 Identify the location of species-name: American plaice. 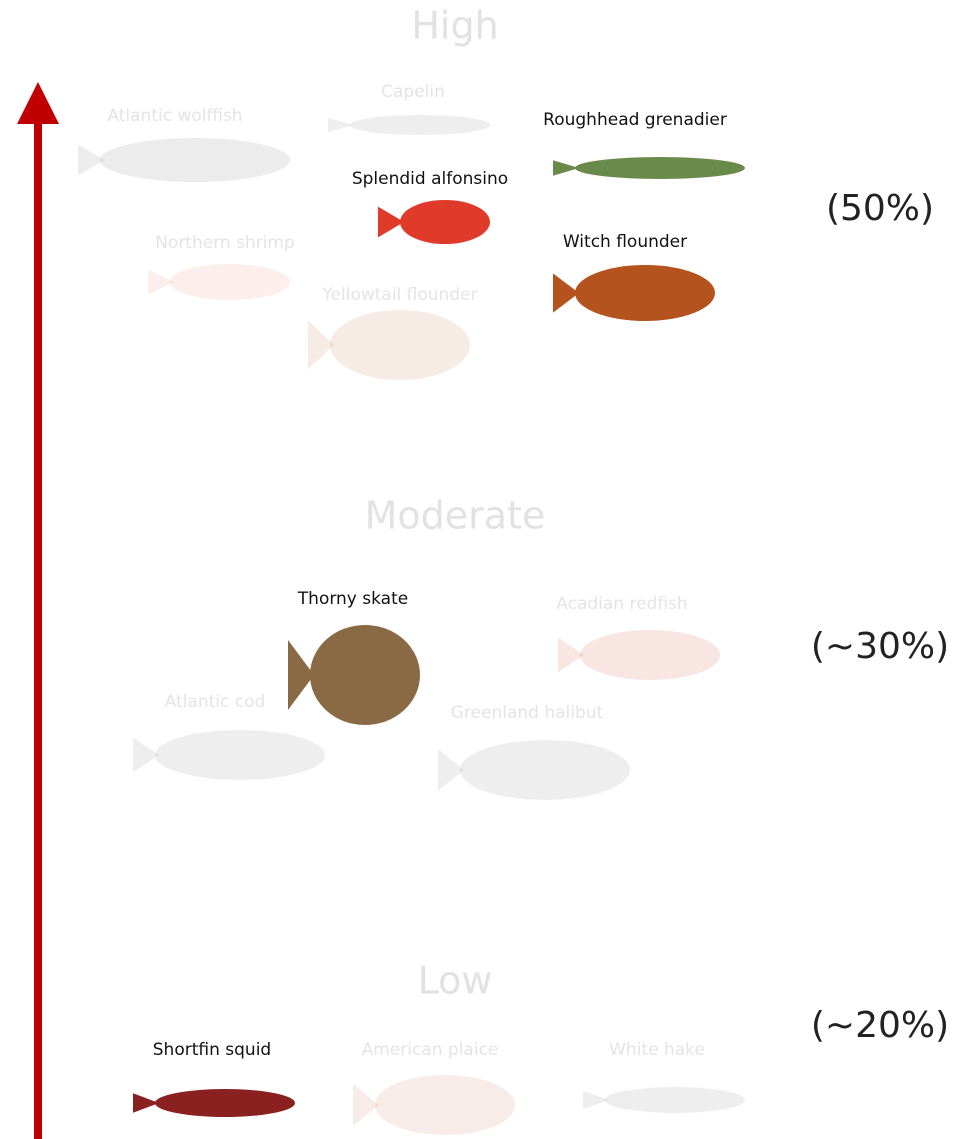
(430, 1050).